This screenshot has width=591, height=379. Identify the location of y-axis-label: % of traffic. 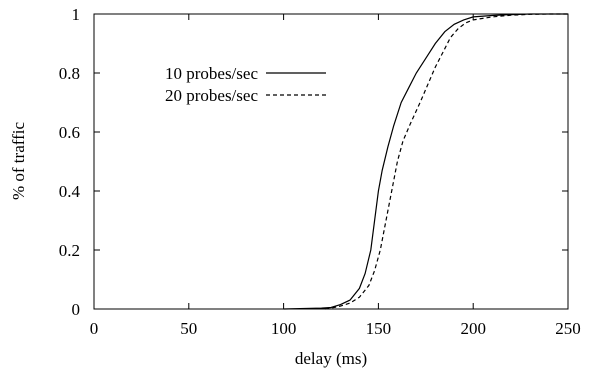
(18, 161).